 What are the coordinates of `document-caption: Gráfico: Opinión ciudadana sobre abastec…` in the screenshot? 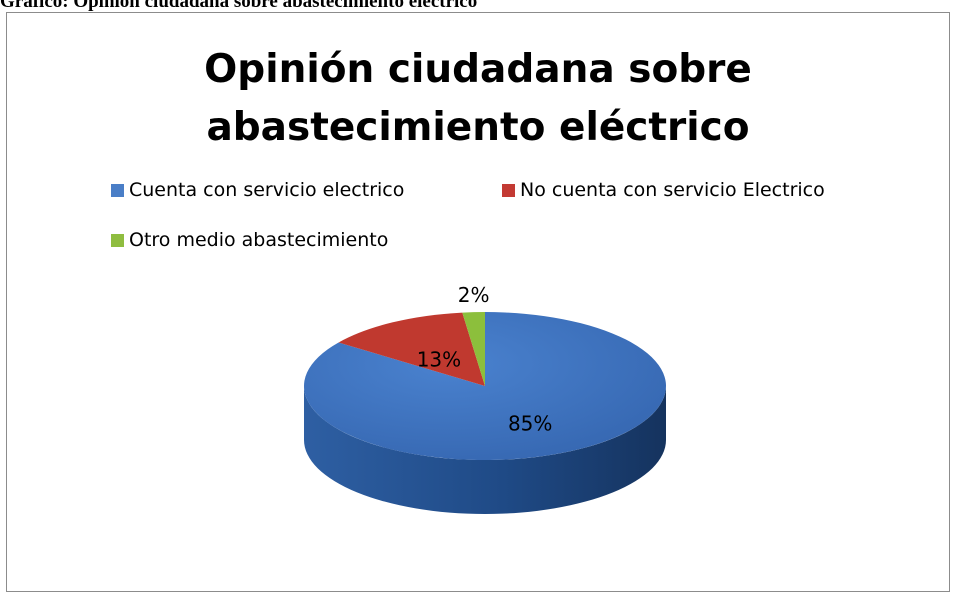 It's located at (239, 6).